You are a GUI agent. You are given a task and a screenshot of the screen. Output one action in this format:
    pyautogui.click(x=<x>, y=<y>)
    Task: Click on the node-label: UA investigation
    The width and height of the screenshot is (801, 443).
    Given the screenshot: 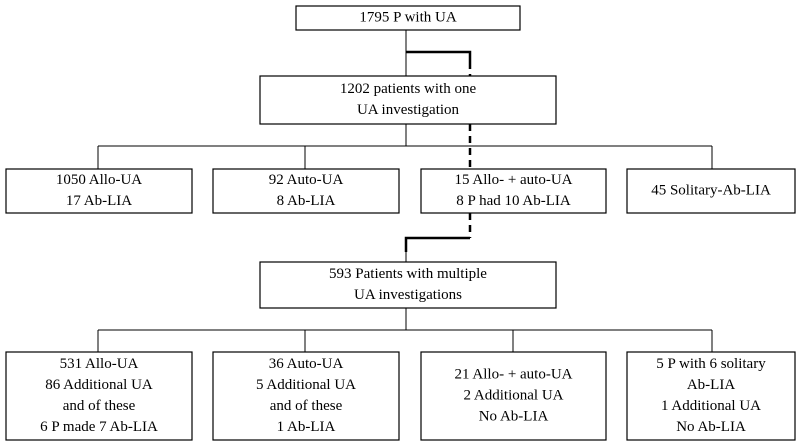 What is the action you would take?
    pyautogui.click(x=408, y=110)
    